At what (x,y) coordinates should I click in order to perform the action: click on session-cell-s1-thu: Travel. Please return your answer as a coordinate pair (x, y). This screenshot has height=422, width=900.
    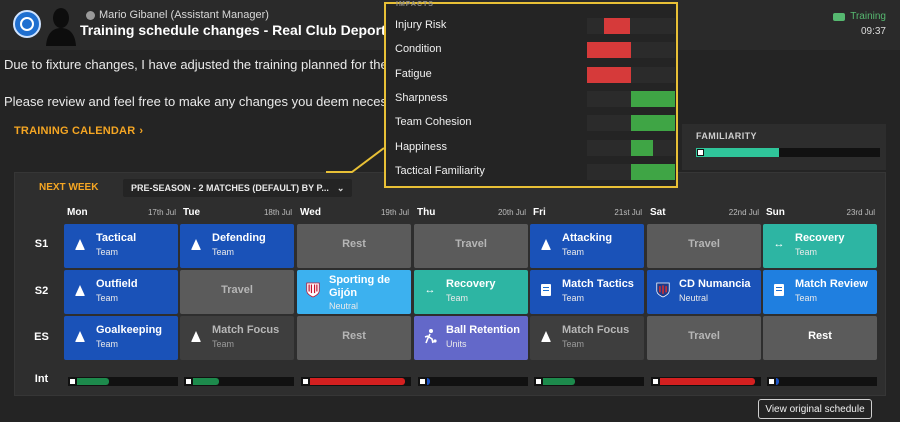
    Looking at the image, I should click on (471, 246).